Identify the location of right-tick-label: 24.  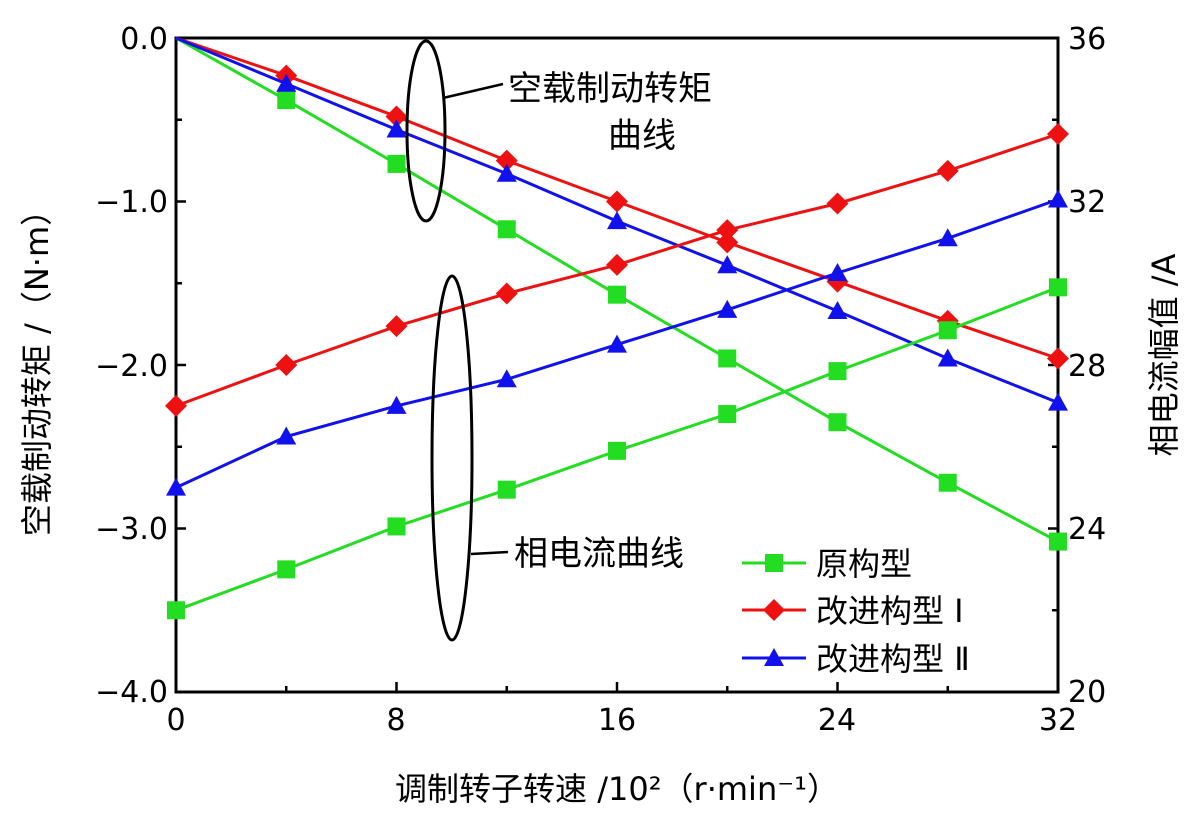
(1087, 529).